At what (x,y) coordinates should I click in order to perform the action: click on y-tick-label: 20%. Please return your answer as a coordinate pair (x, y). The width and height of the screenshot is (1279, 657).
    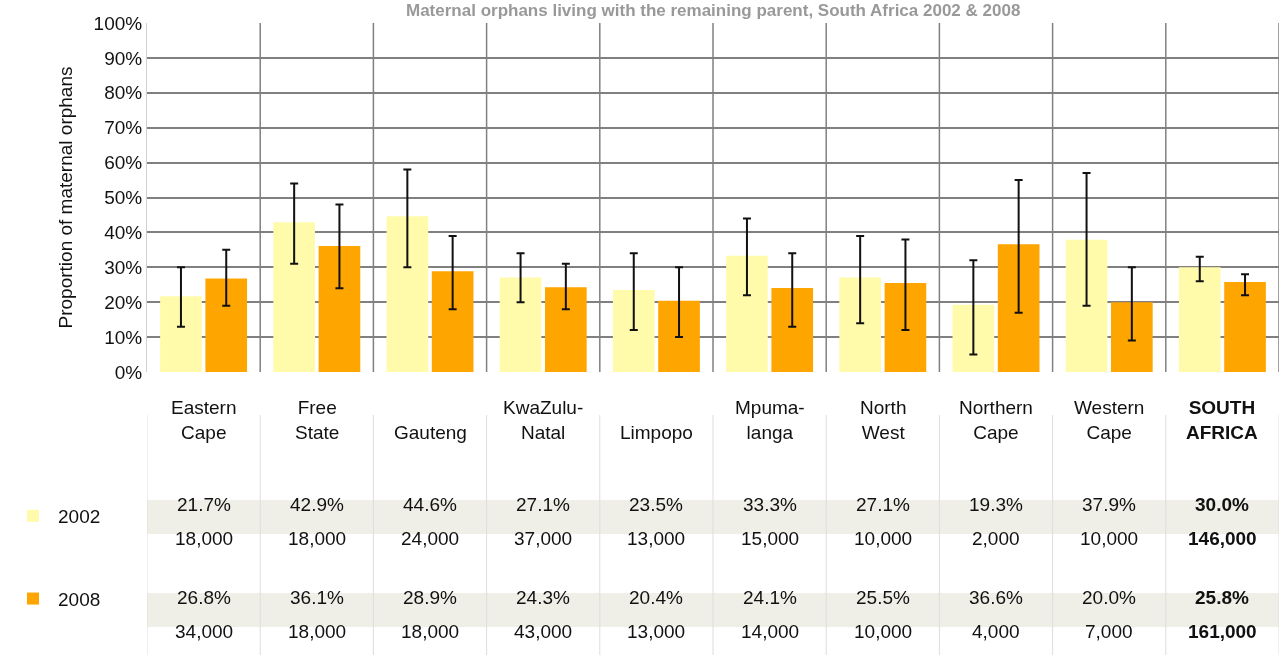
    Looking at the image, I should click on (123, 302).